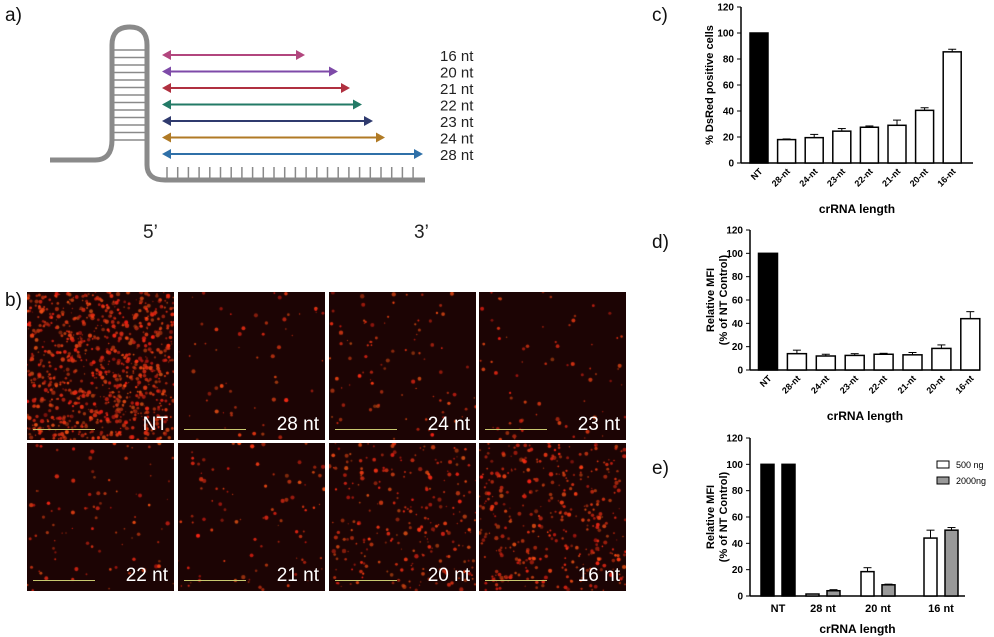 Image resolution: width=994 pixels, height=637 pixels. I want to click on micrograph-label: 20 nt, so click(448, 575).